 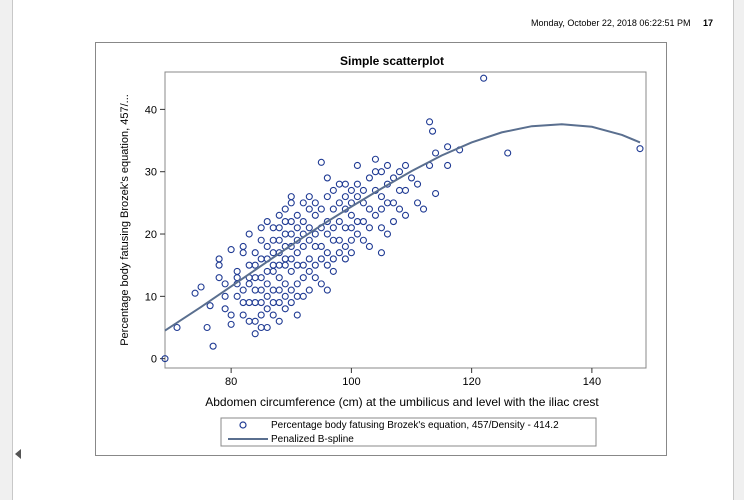 I want to click on timestamp: Monday, October 22, 2018 06:22:51 PM, so click(x=611, y=23).